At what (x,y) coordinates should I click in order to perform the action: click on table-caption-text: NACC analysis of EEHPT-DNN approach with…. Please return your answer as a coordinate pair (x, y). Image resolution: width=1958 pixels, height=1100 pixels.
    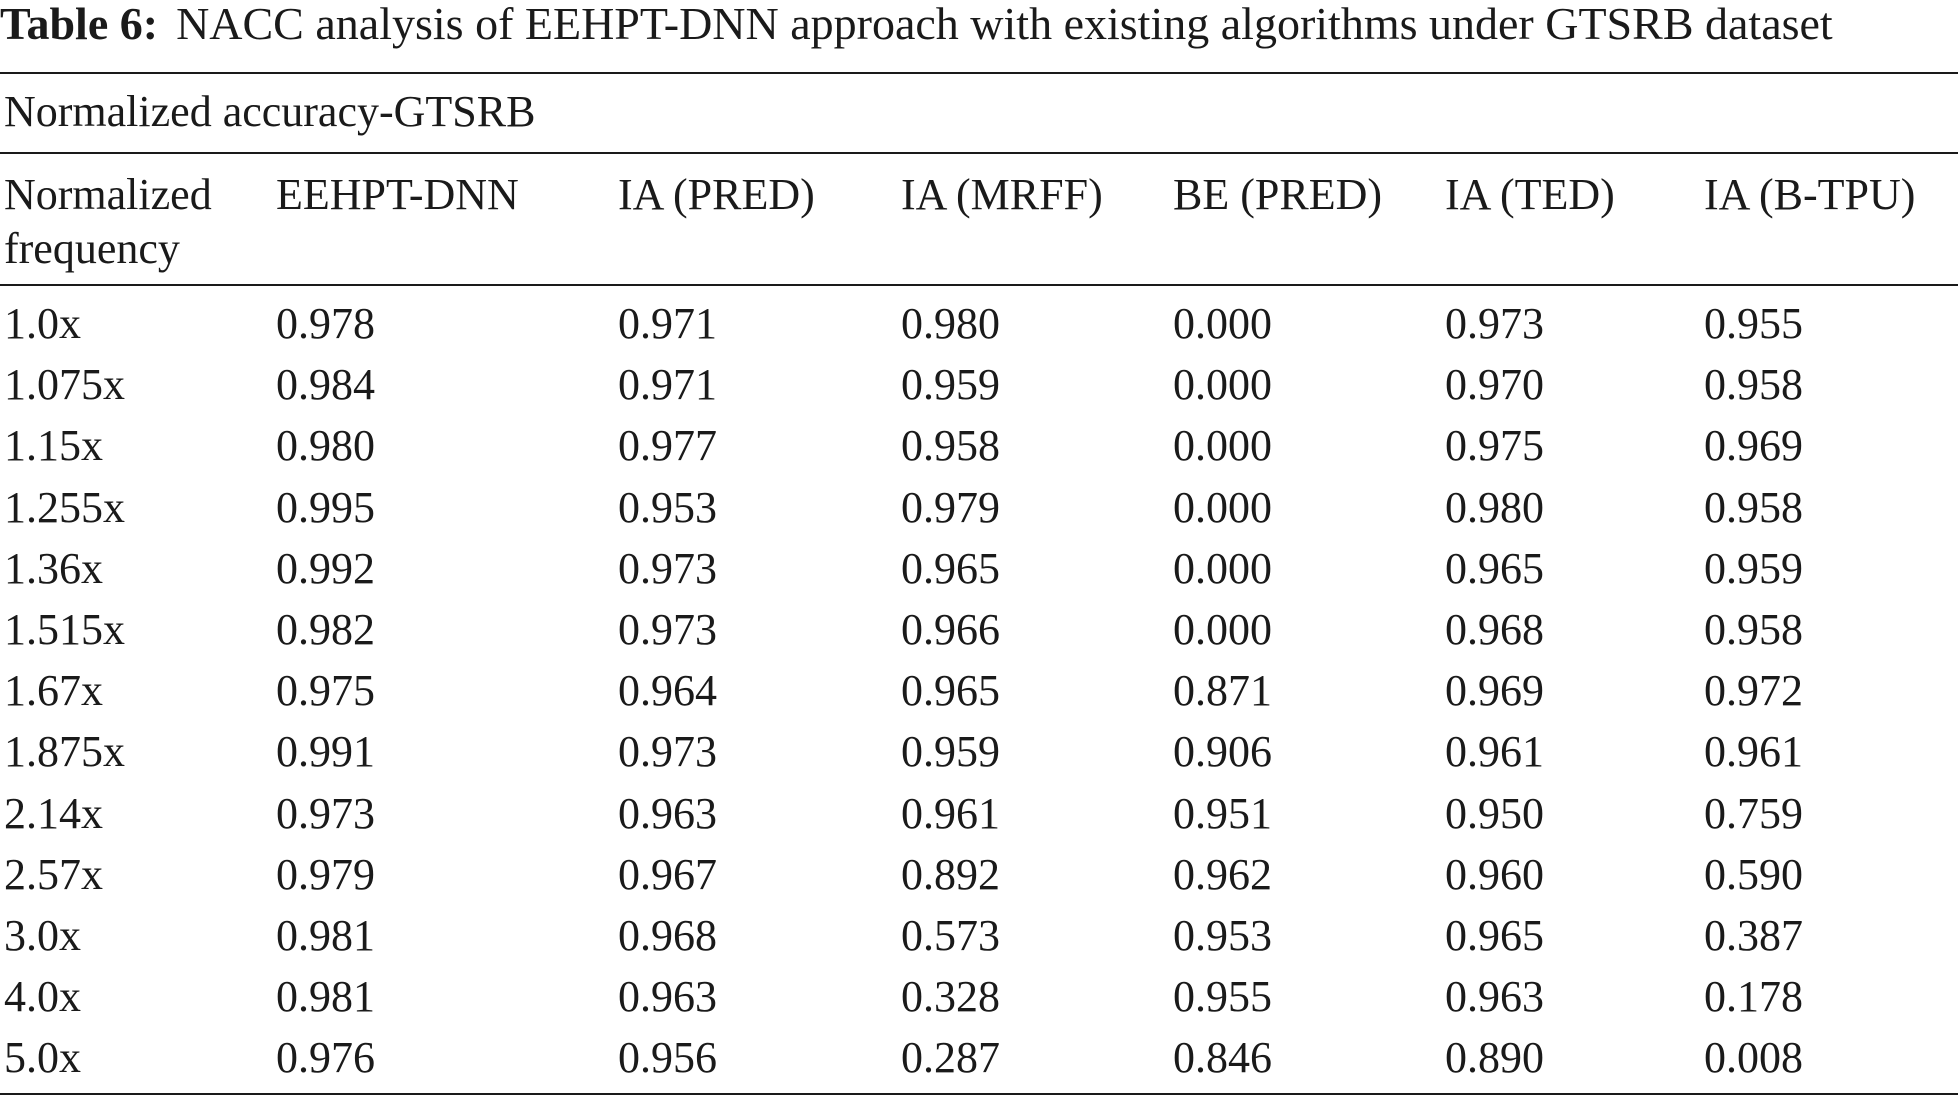
    Looking at the image, I should click on (1004, 24).